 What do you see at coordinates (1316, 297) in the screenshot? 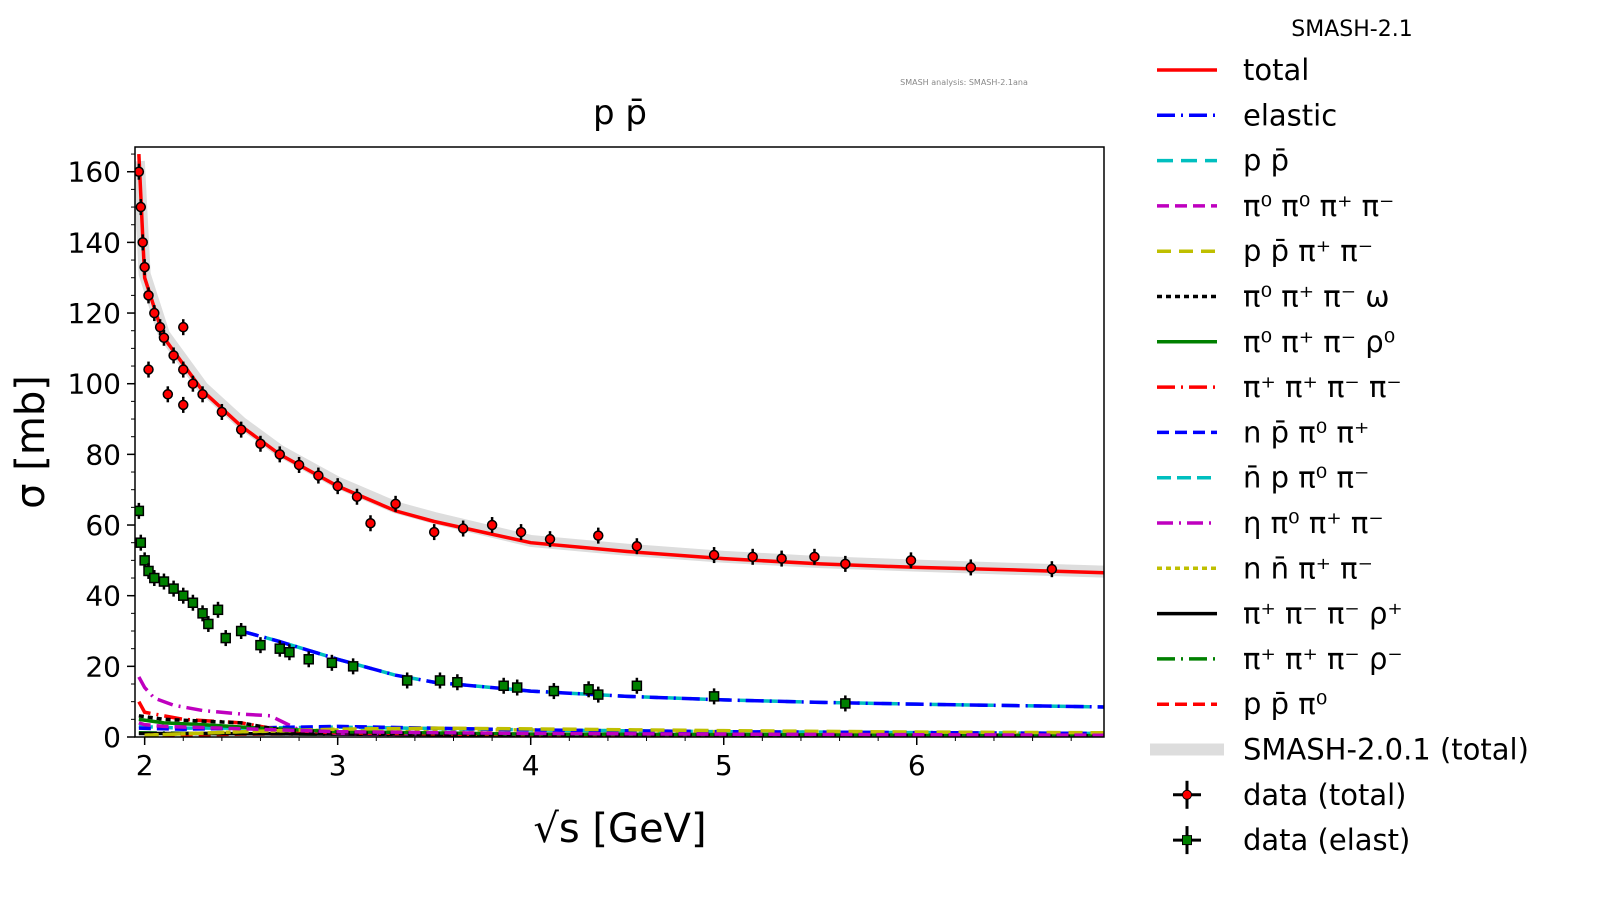
I see `legend-label: π⁰ π⁺ π⁻ ω` at bounding box center [1316, 297].